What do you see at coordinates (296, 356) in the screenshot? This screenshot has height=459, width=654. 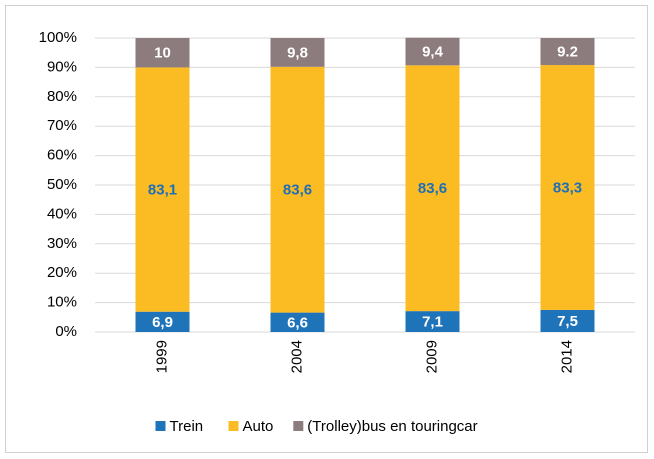 I see `x-tick-label: 2004` at bounding box center [296, 356].